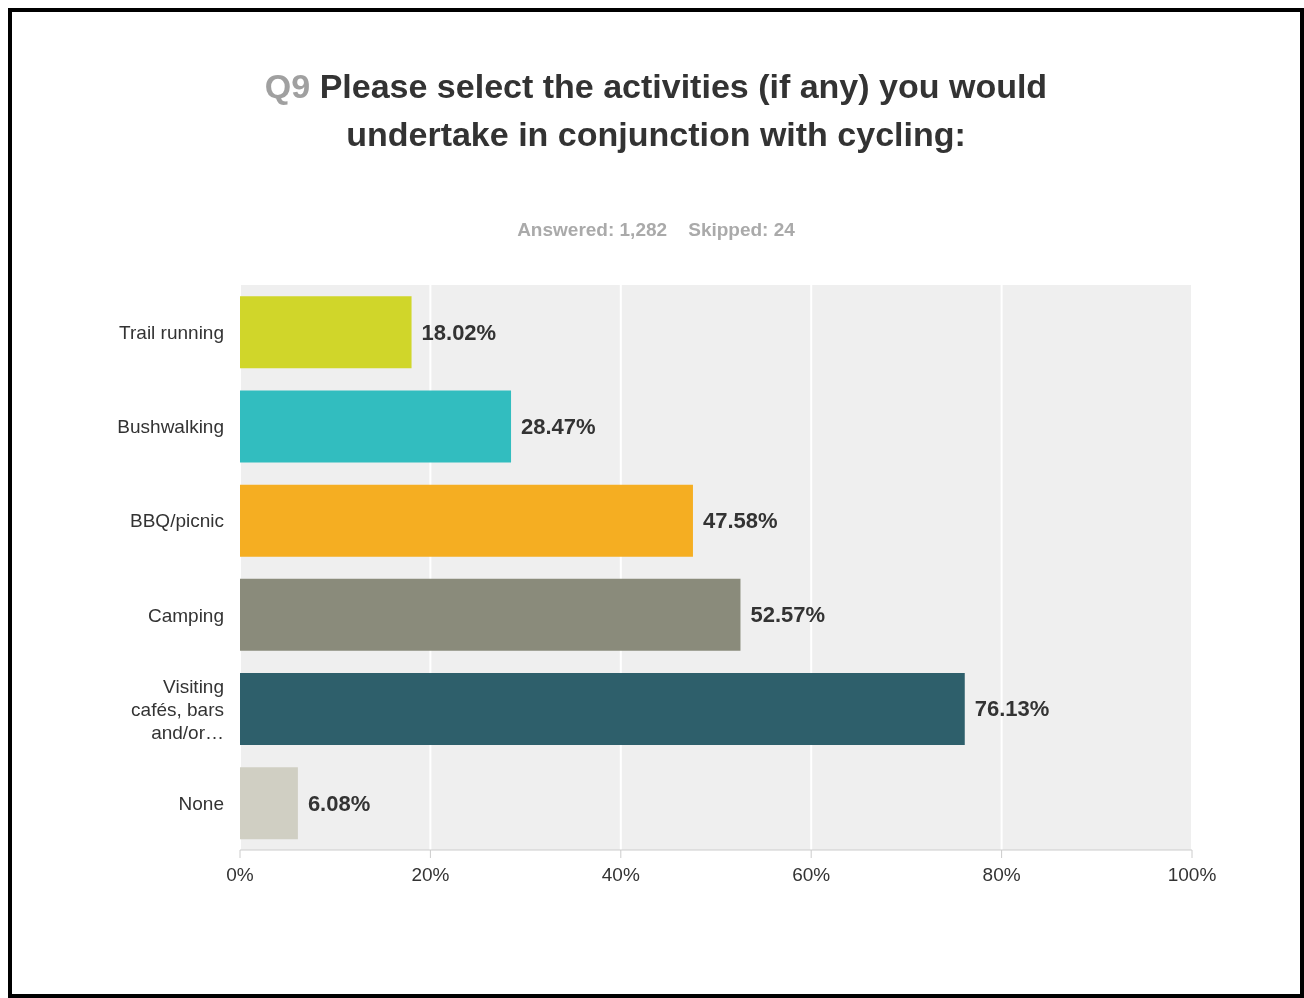 This screenshot has height=998, width=1304. Describe the element at coordinates (339, 803) in the screenshot. I see `data-label: 6.08%` at that location.